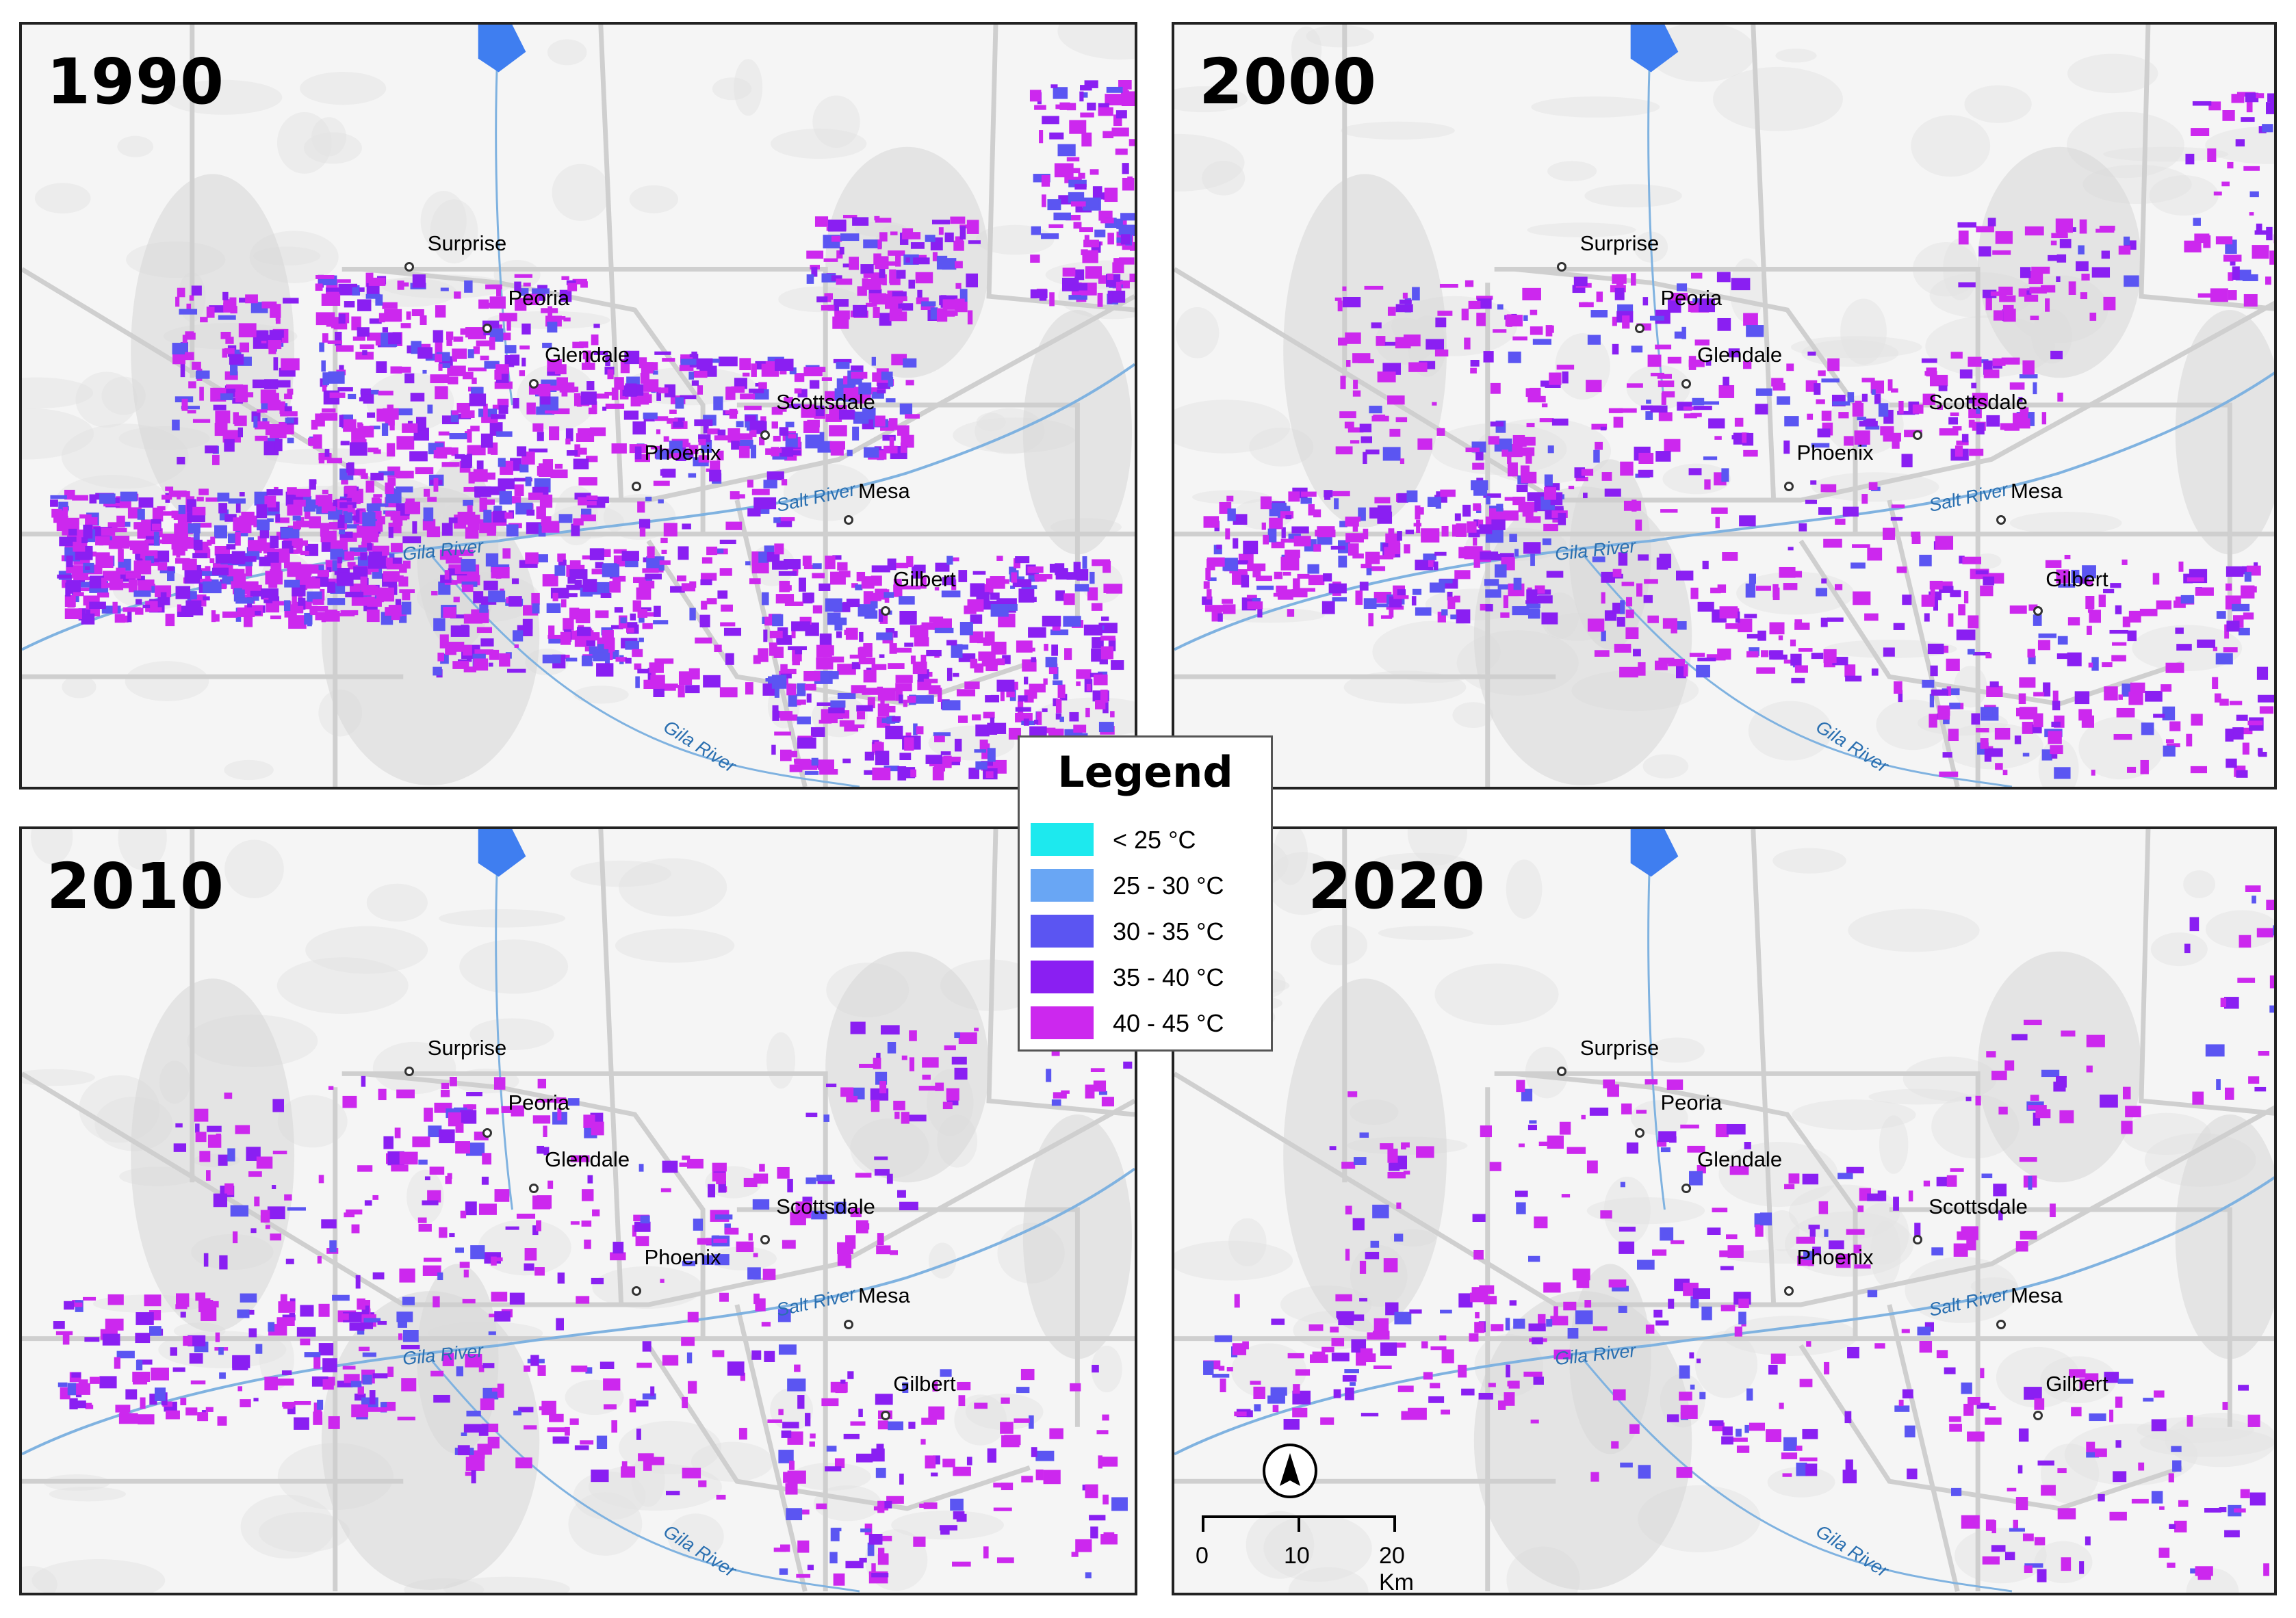  I want to click on scale-tick-label: 0, so click(1202, 1556).